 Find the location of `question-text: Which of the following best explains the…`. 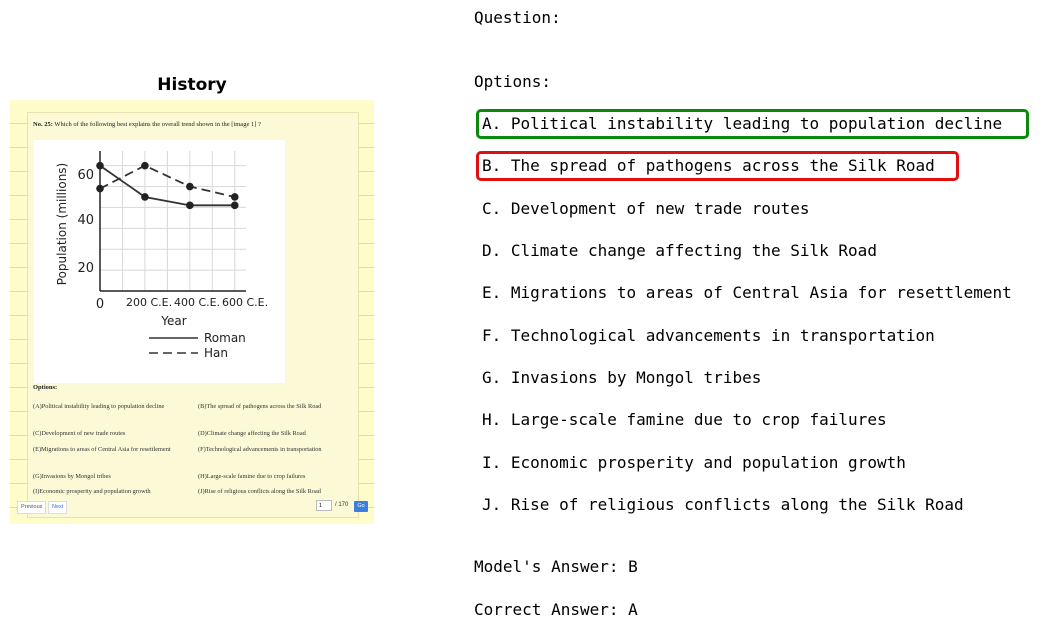

question-text: Which of the following best explains the… is located at coordinates (157, 124).